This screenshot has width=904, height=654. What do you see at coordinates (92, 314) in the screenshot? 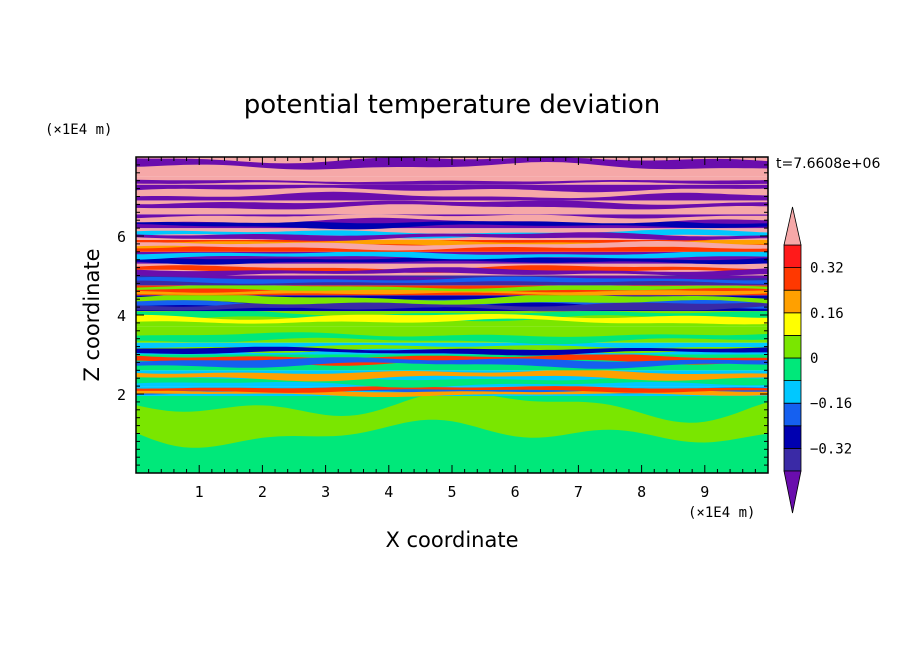
I see `z-axis-label: Z coordinate` at bounding box center [92, 314].